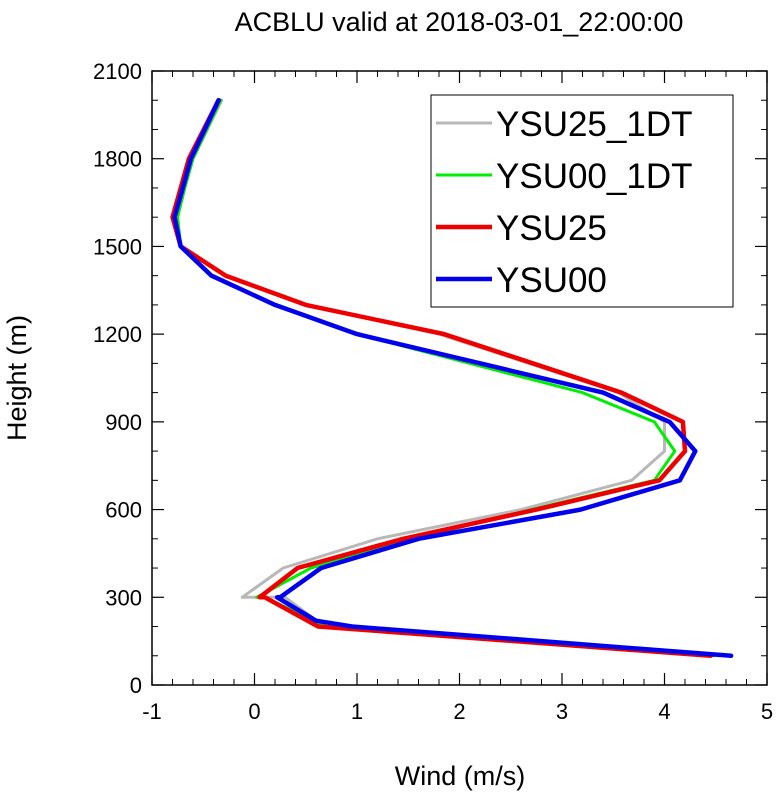 This screenshot has width=783, height=797. What do you see at coordinates (551, 280) in the screenshot?
I see `legend-label: YSU00` at bounding box center [551, 280].